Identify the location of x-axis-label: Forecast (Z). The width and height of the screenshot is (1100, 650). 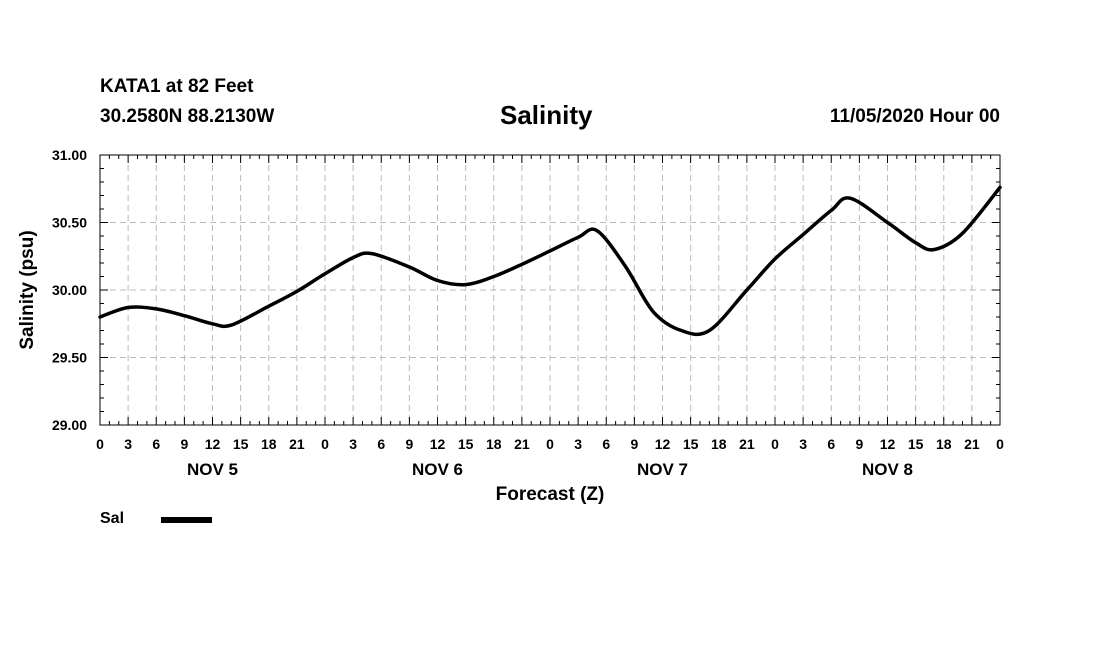
(550, 494).